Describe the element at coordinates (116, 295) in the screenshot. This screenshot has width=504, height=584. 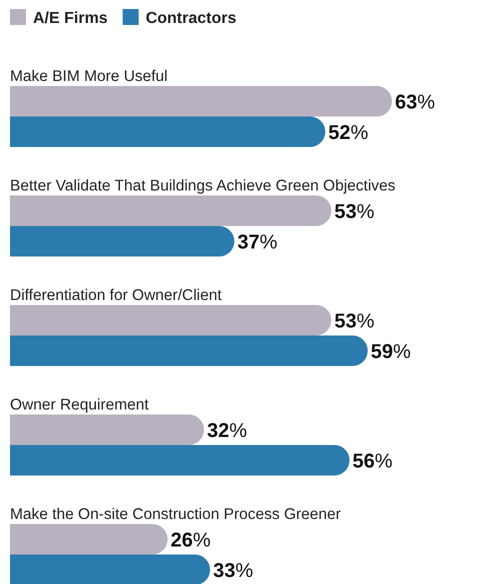
I see `y-tick-label: Differentiation for Owner/Client` at that location.